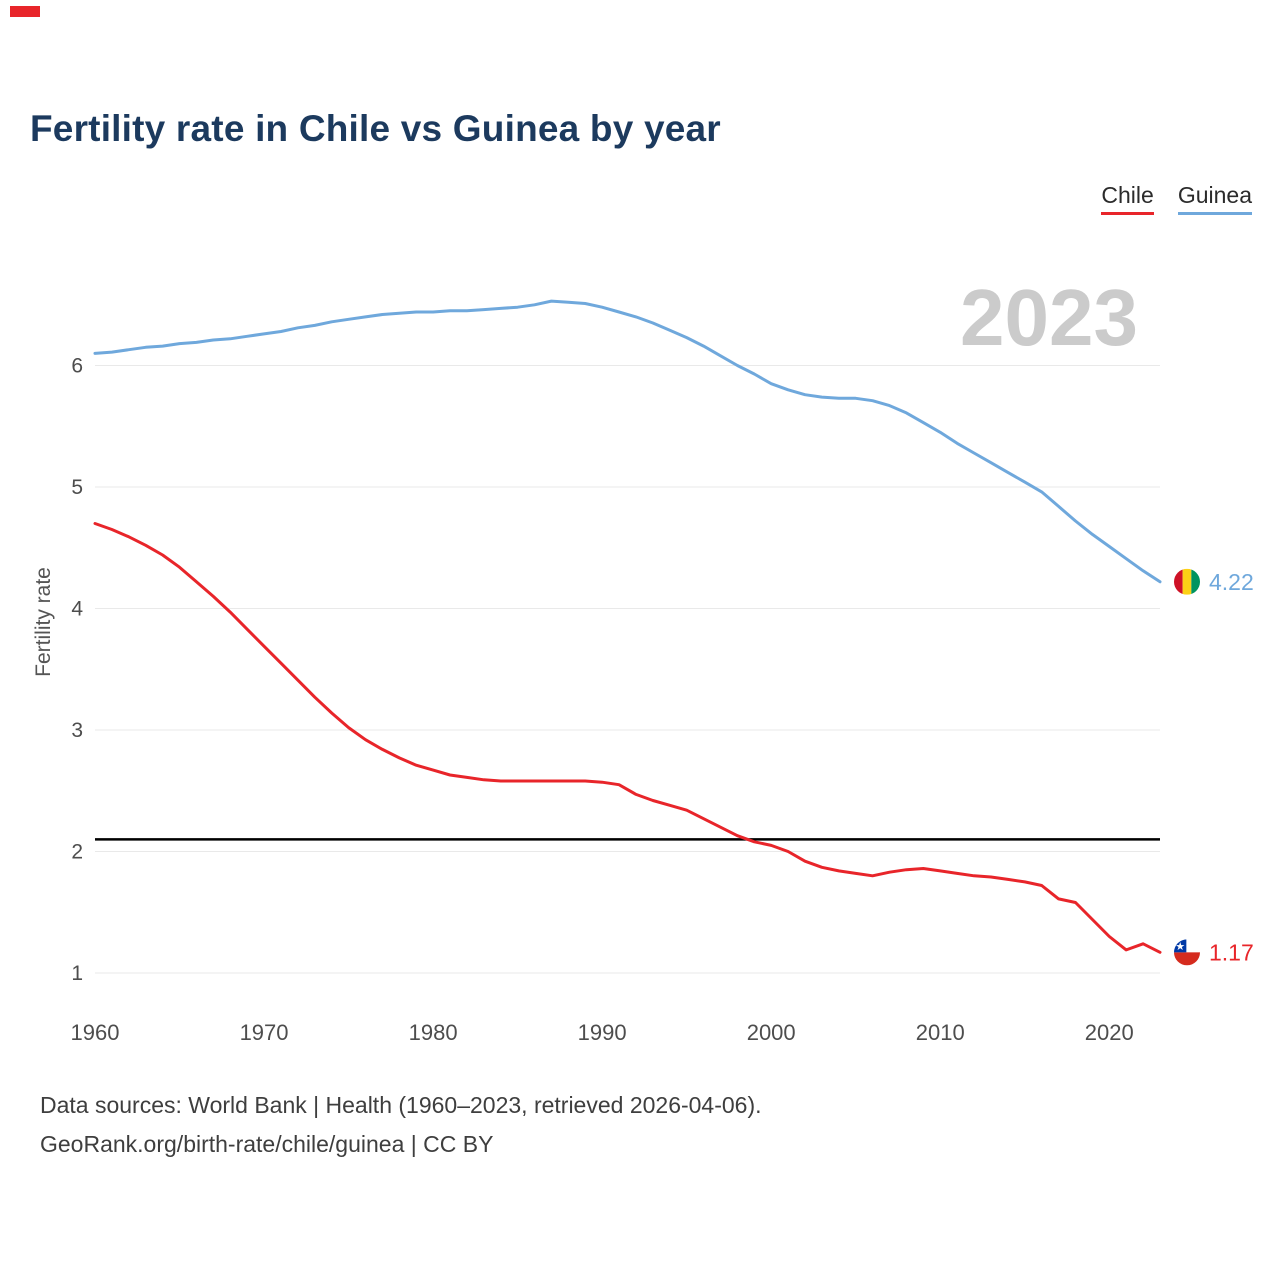 Image resolution: width=1280 pixels, height=1280 pixels. I want to click on y-tick-label: 6, so click(77, 366).